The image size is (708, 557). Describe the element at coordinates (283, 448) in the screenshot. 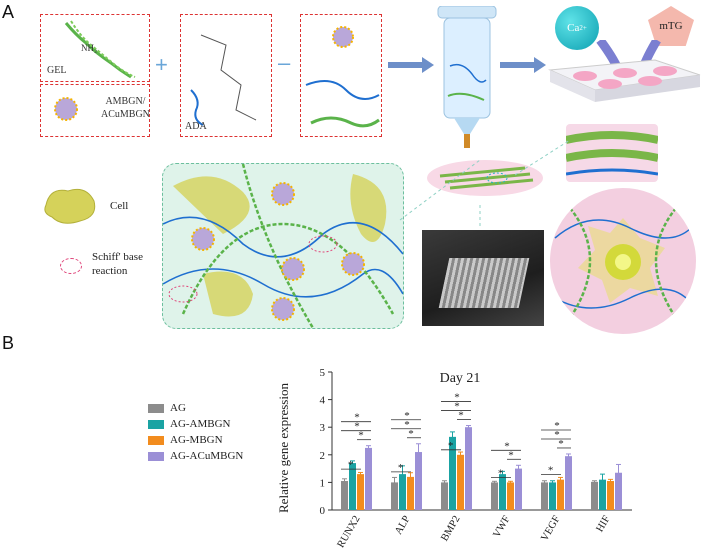

I see `y-axis-label: Relative gene expression` at that location.